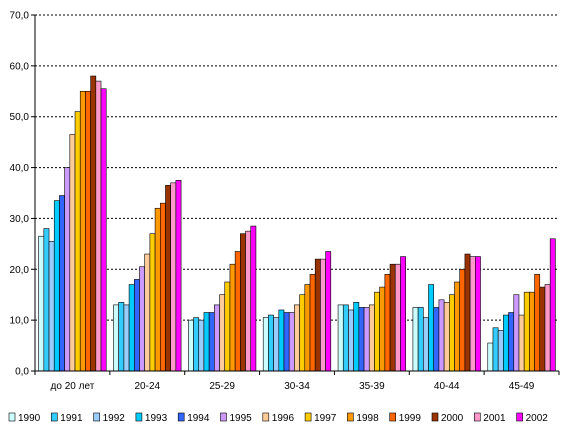  Describe the element at coordinates (71, 418) in the screenshot. I see `legend-label: 1991` at that location.